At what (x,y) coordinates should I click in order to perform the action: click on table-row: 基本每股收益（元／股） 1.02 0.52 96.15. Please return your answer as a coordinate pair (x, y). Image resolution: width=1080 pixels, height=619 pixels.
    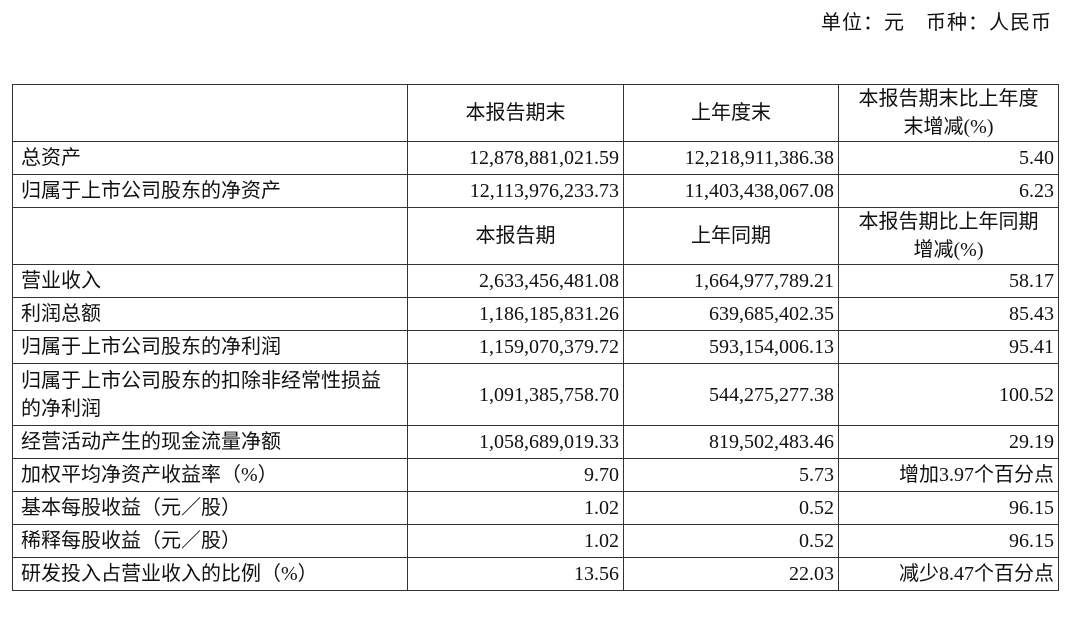
    Looking at the image, I should click on (535, 508).